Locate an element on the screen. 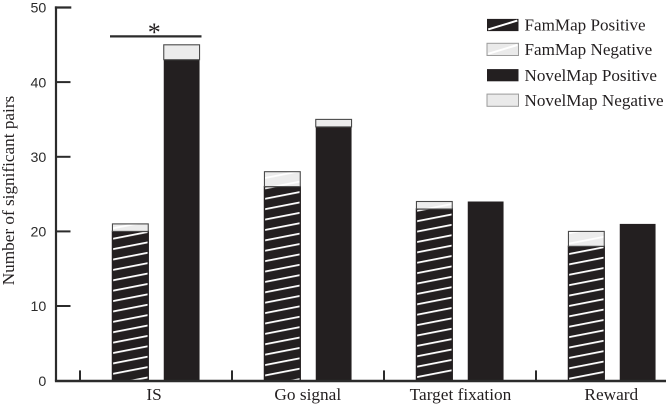  svg-text: NovelMap Positive is located at coordinates (591, 75).